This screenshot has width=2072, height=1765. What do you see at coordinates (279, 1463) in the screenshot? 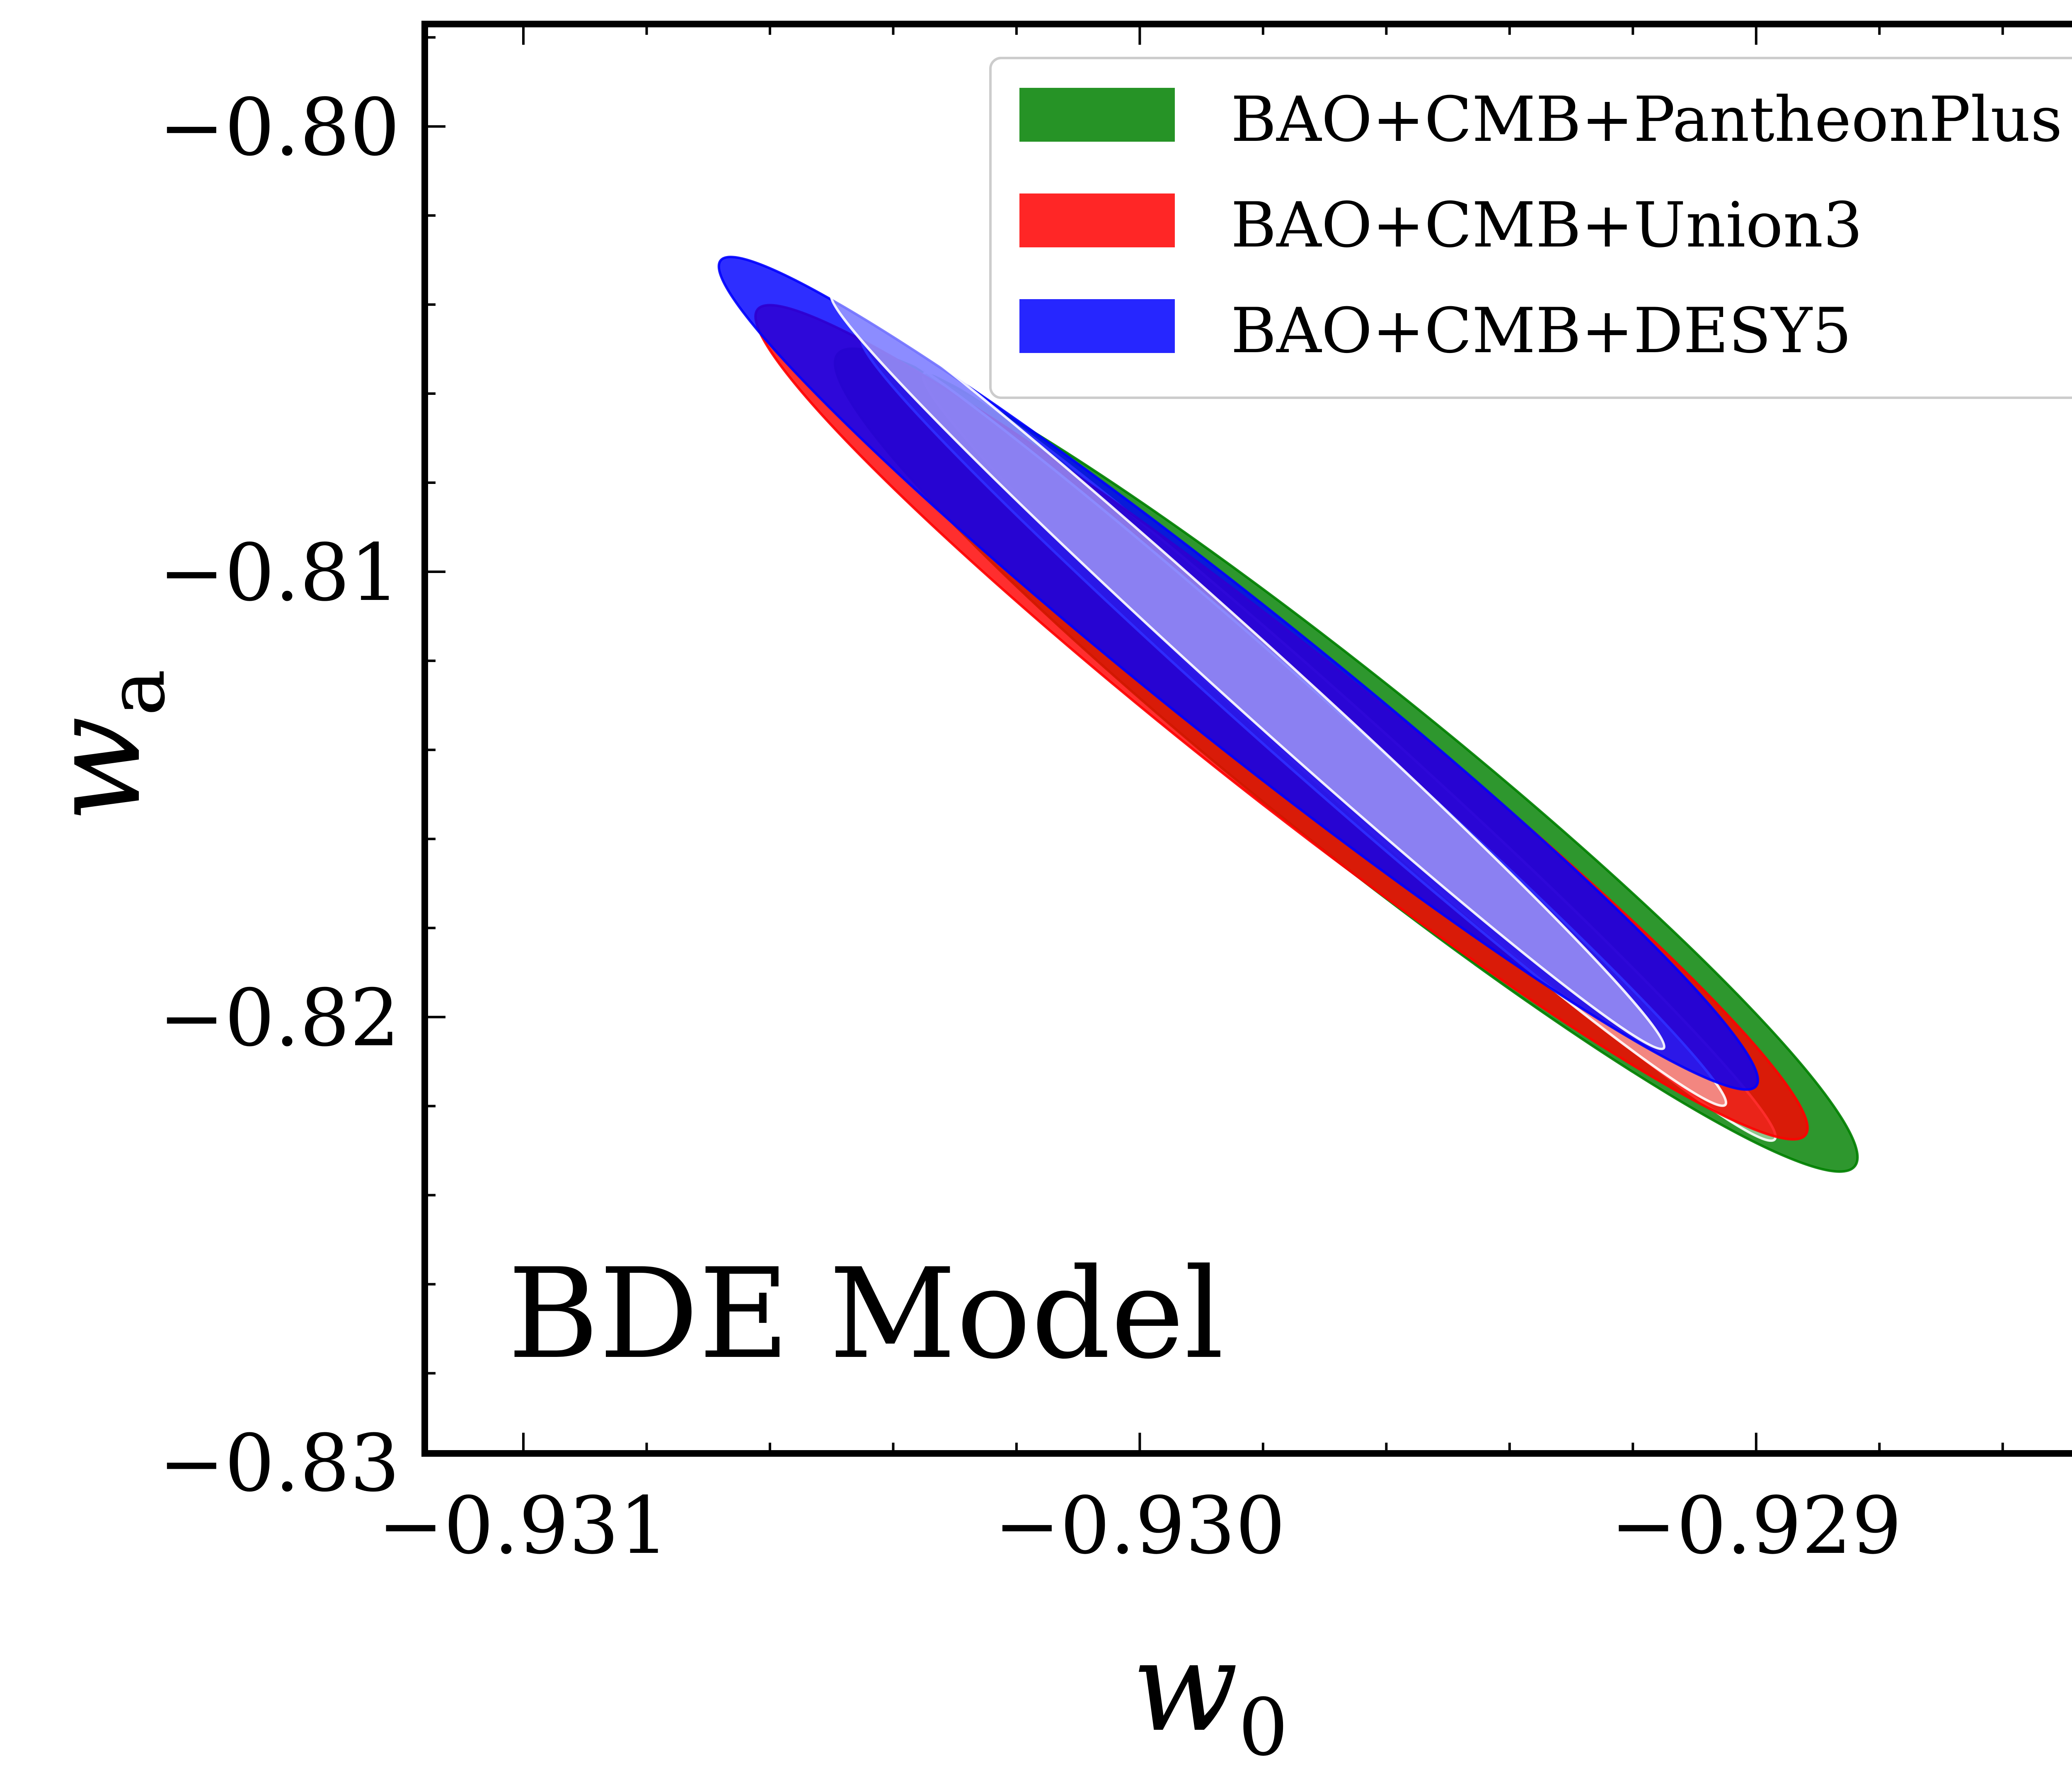
I see `y-tick-label: −0.83` at bounding box center [279, 1463].